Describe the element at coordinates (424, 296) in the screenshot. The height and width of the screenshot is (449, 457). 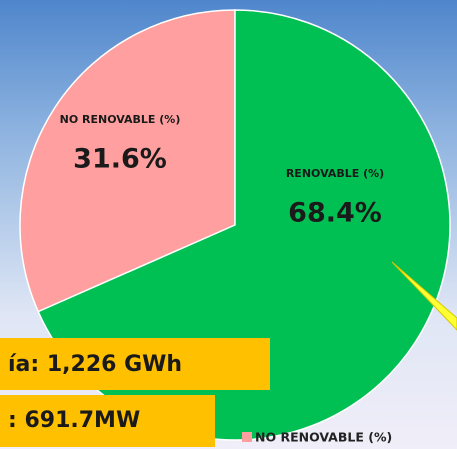
I see `callout-pointer` at that location.